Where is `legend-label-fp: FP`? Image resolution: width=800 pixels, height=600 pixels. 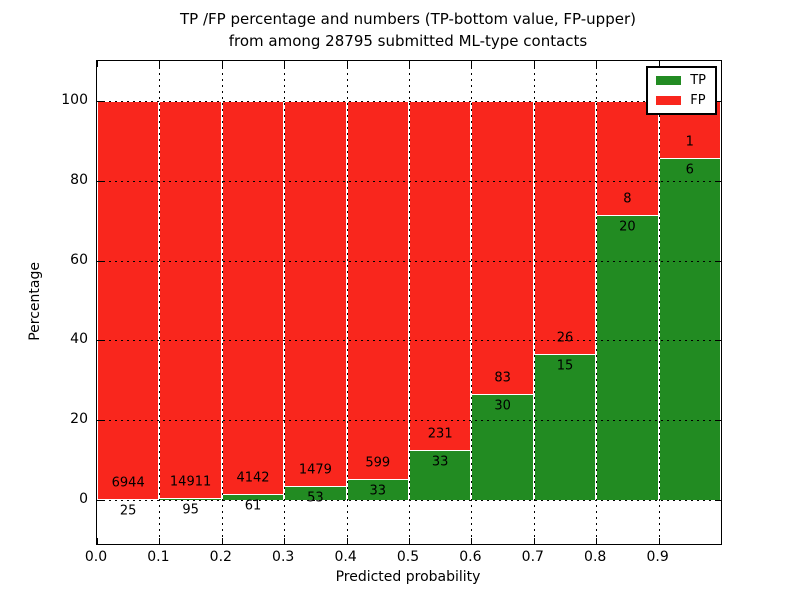
legend-label-fp: FP is located at coordinates (698, 100).